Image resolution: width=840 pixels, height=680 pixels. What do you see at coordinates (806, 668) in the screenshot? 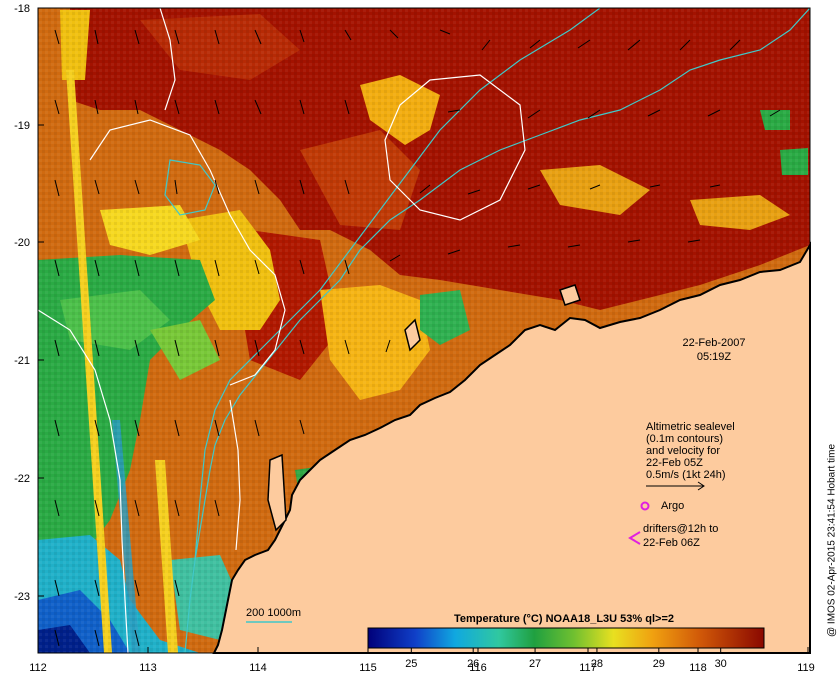
I see `x-tick-label: 119` at bounding box center [806, 668].